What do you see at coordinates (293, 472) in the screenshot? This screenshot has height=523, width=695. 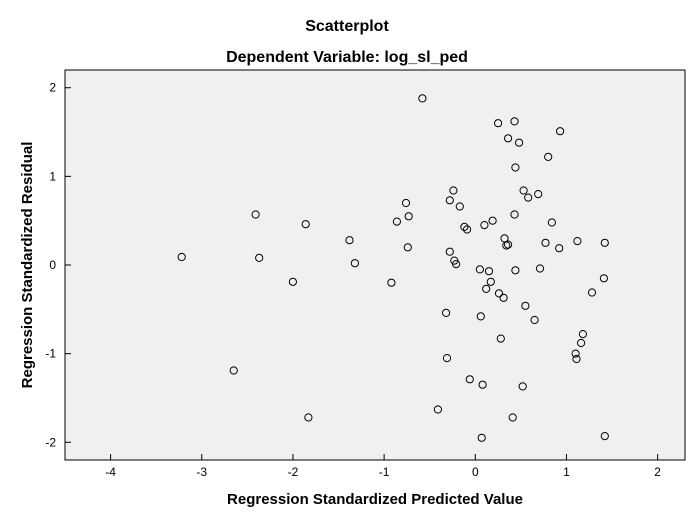 I see `x-tick-label: -2` at bounding box center [293, 472].